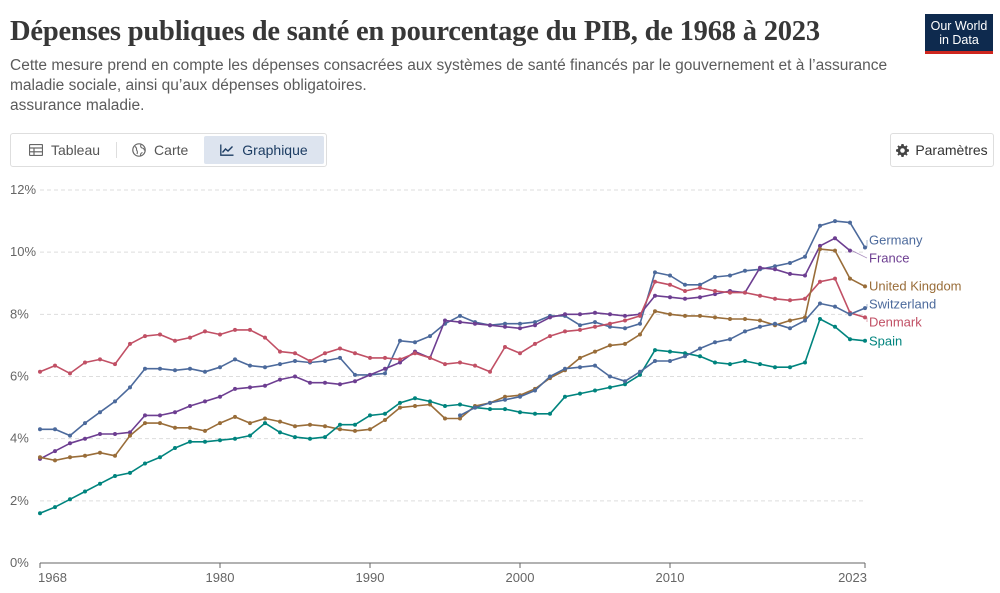  I want to click on logo-line-1: Our World, so click(959, 26).